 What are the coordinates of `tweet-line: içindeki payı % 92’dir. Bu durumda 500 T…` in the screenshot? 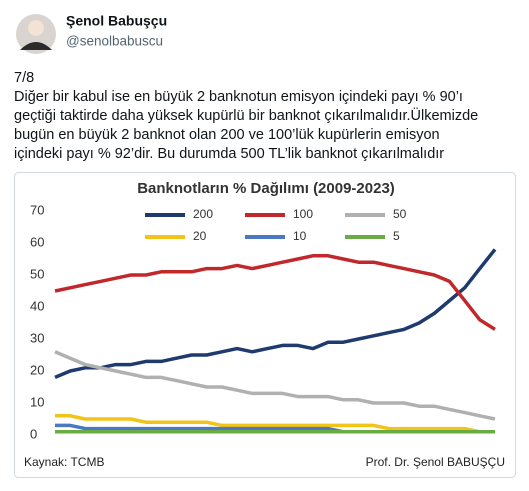 It's located at (229, 154).